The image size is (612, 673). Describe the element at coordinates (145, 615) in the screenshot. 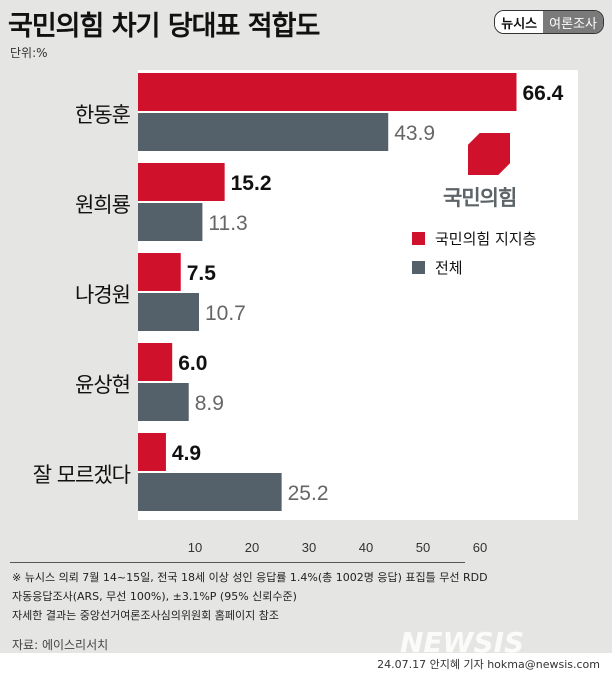

I see `note-line: 자세한 결과는 중앙선거여론조사심의위원회 홈페이지 참조` at that location.